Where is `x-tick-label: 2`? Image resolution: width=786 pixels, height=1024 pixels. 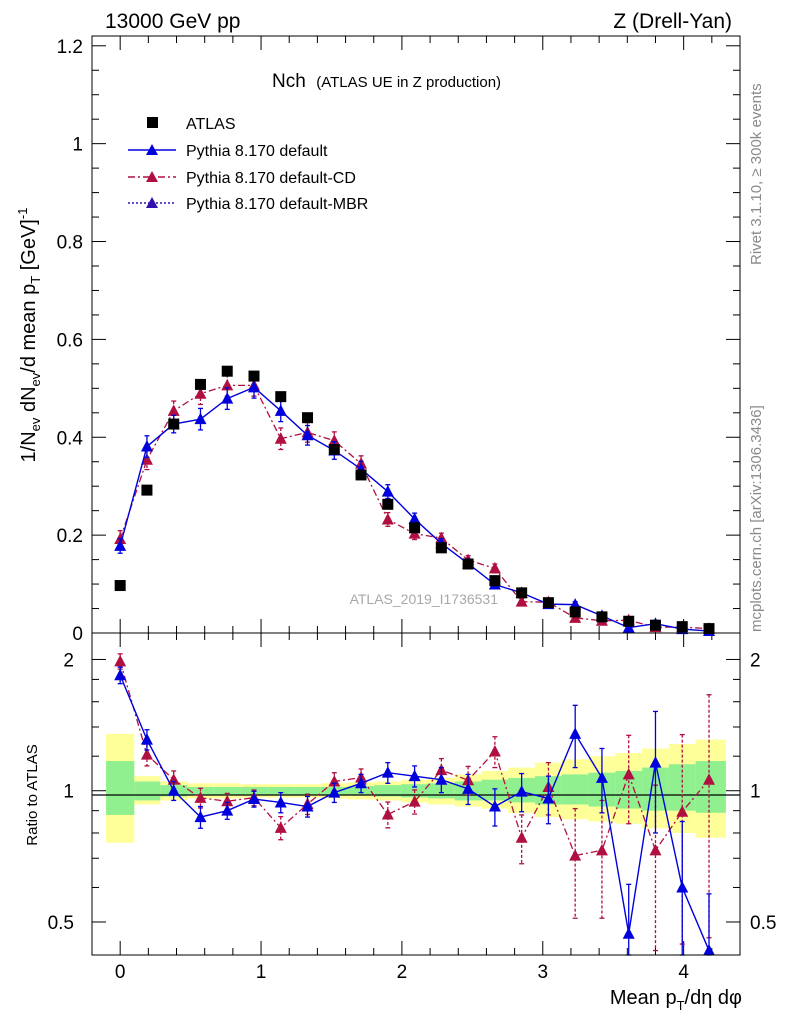
x-tick-label: 2 is located at coordinates (402, 972).